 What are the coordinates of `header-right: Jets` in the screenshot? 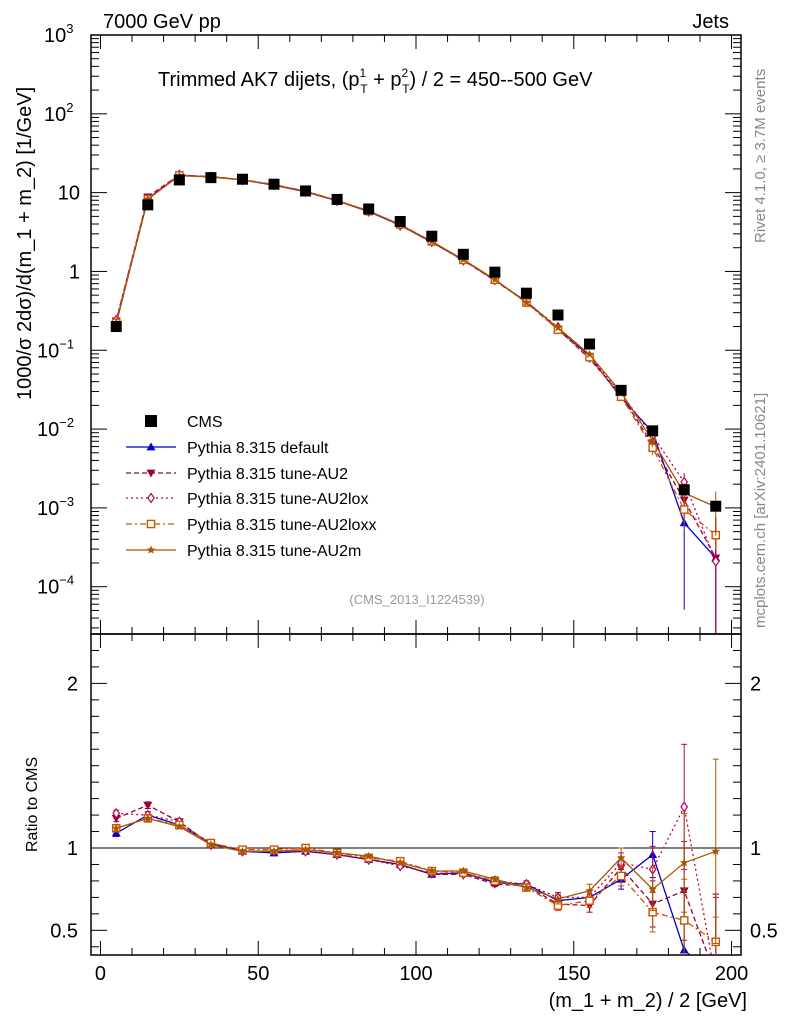 It's located at (710, 22).